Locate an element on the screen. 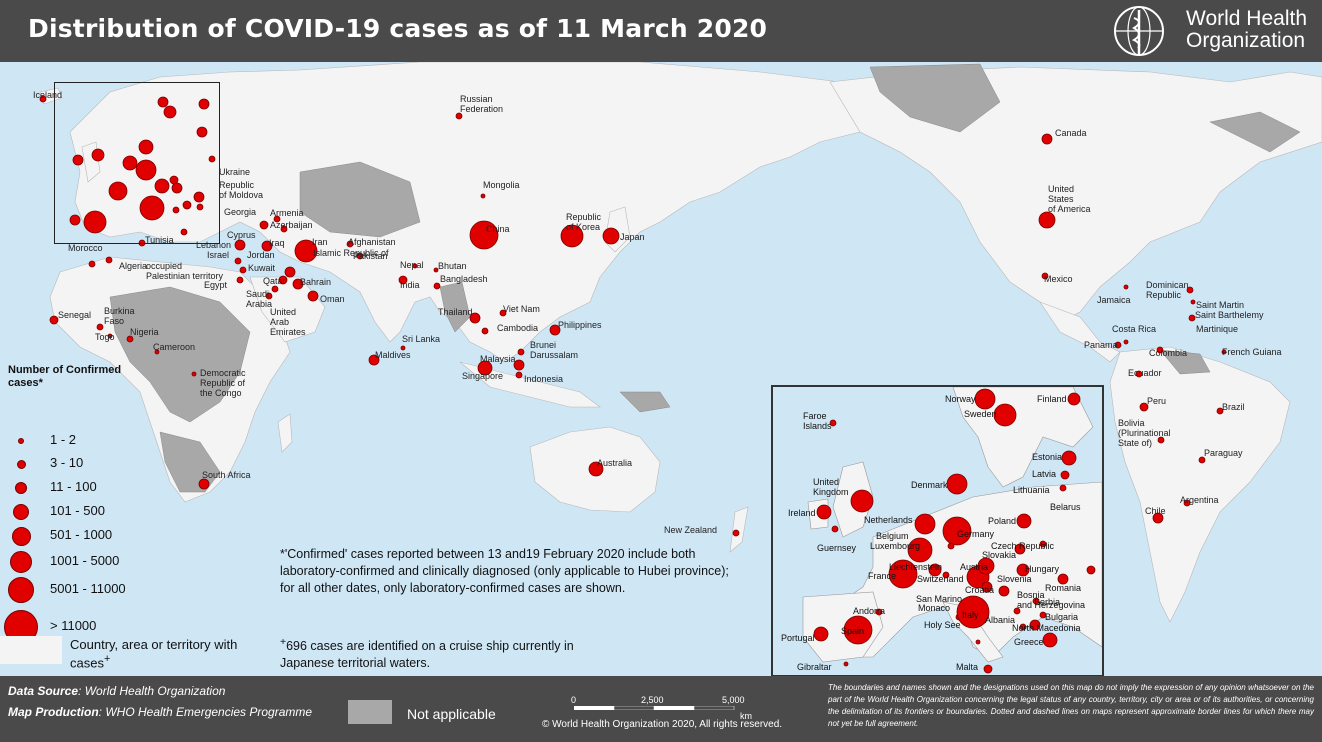 This screenshot has width=1322, height=742. inset-country-label: Gibraltar is located at coordinates (814, 667).